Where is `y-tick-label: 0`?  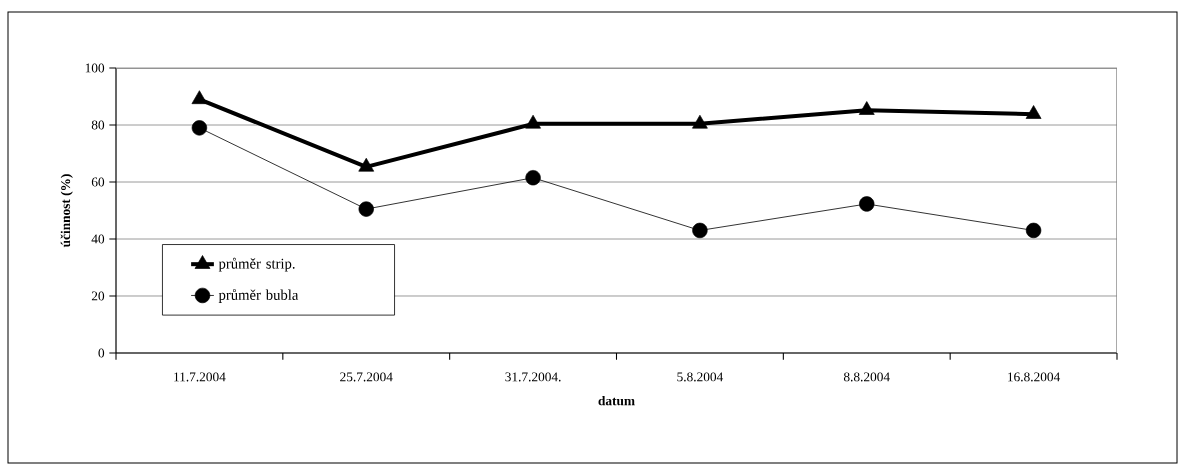
y-tick-label: 0 is located at coordinates (101, 353).